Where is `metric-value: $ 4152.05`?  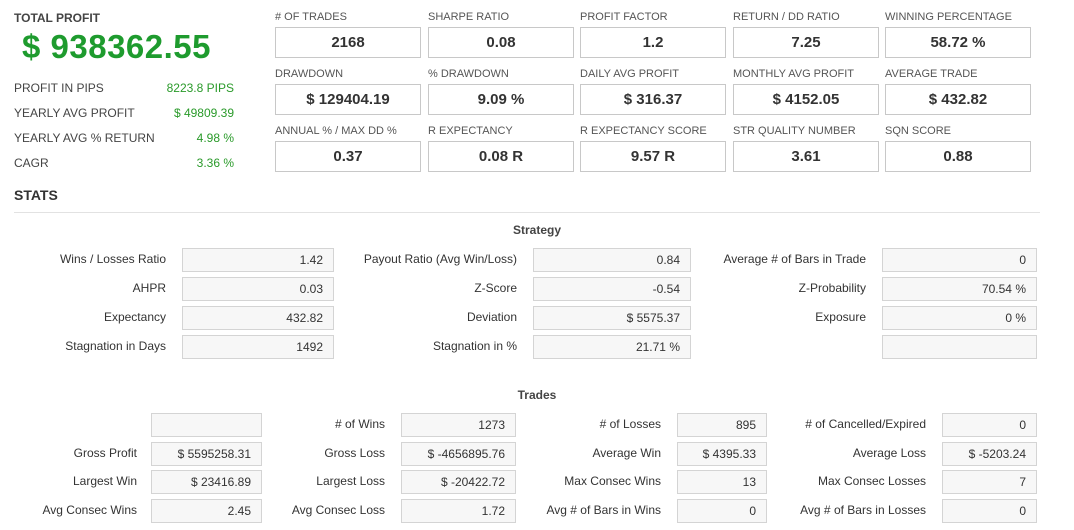
metric-value: $ 4152.05 is located at coordinates (806, 99).